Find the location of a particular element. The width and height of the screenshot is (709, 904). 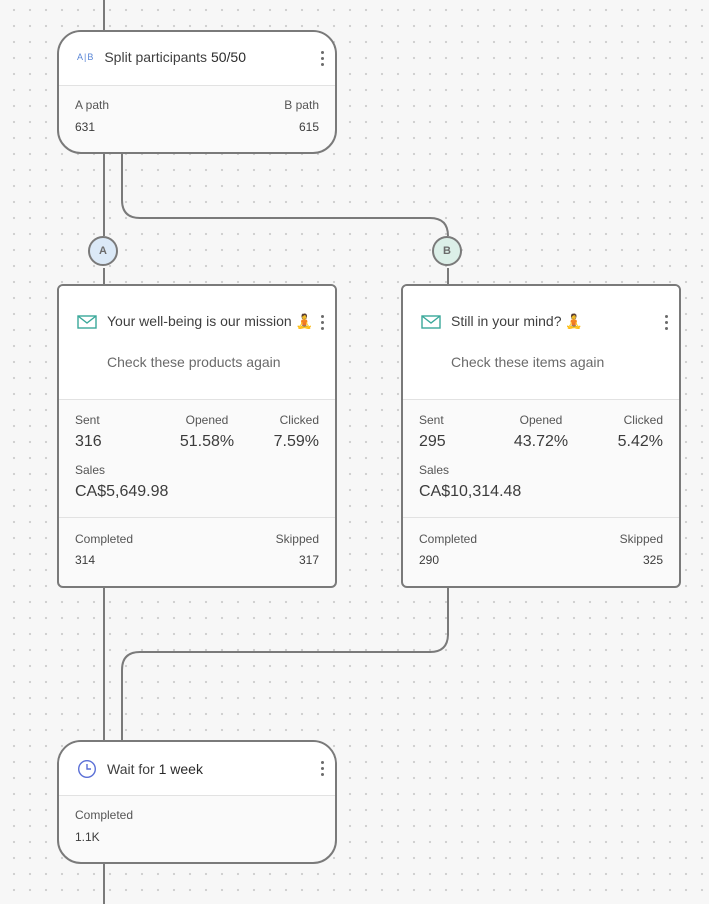

a-path-label: A path is located at coordinates (92, 105).